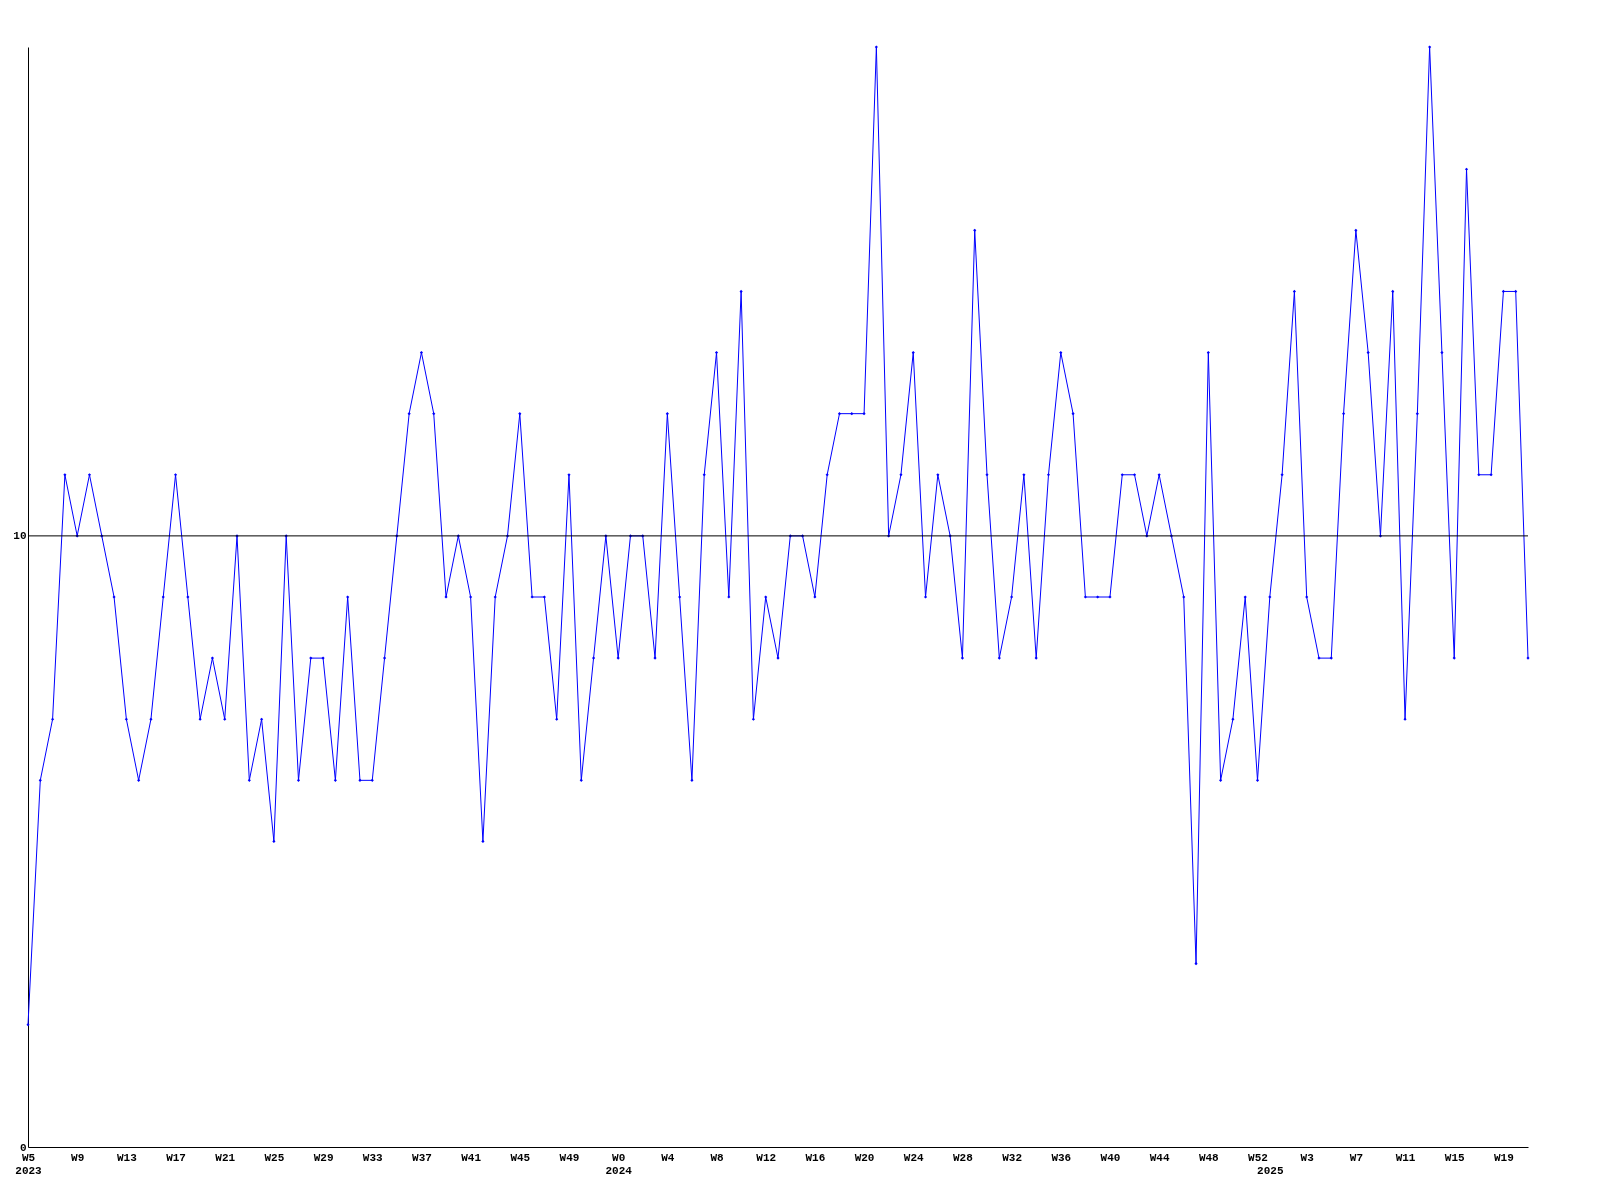 The image size is (1600, 1200). I want to click on x-tick-label: W36, so click(1061, 1157).